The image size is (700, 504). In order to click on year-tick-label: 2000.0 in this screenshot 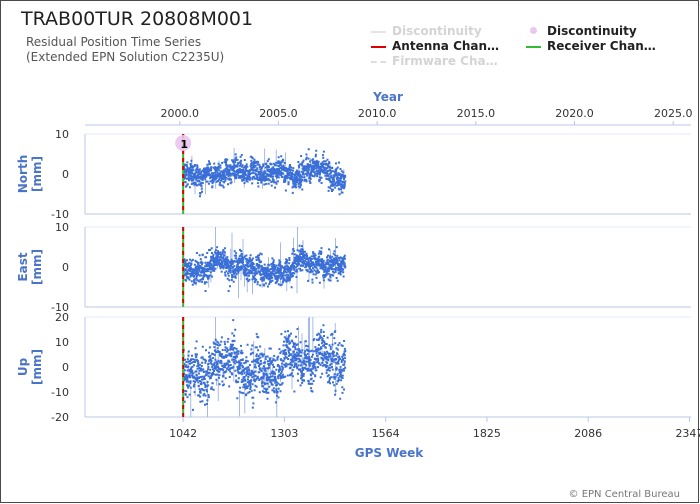, I will do `click(179, 113)`.